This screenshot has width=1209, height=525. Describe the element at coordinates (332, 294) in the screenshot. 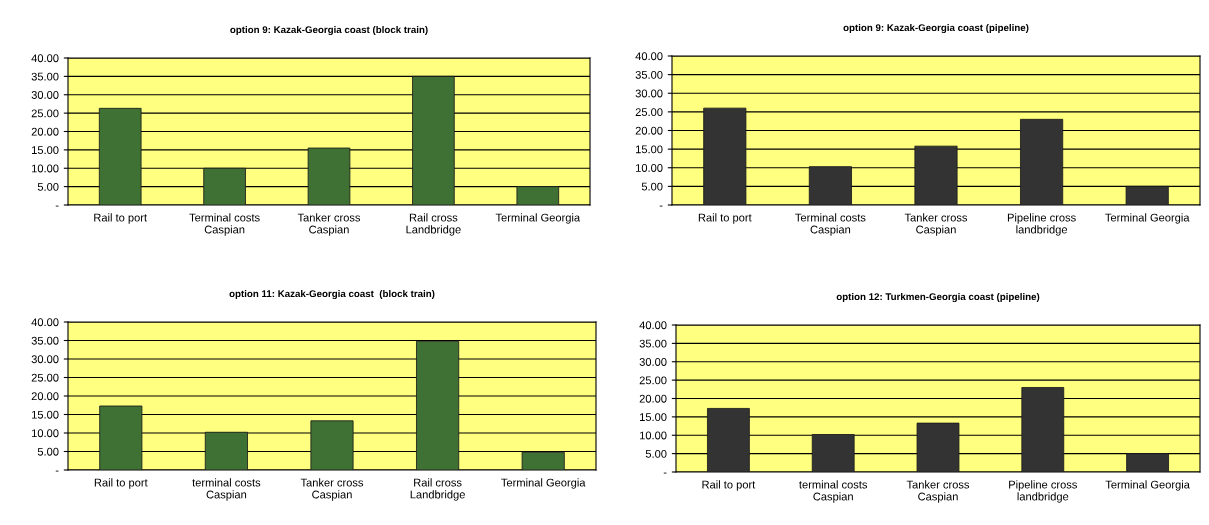

I see `chart-title: option 11: Kazak-Georgia coast (block train)` at that location.